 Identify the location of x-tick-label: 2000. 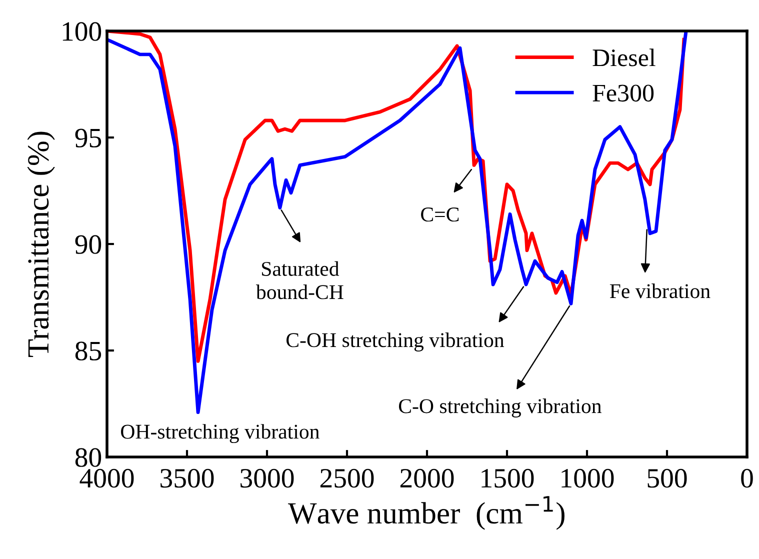
(427, 478).